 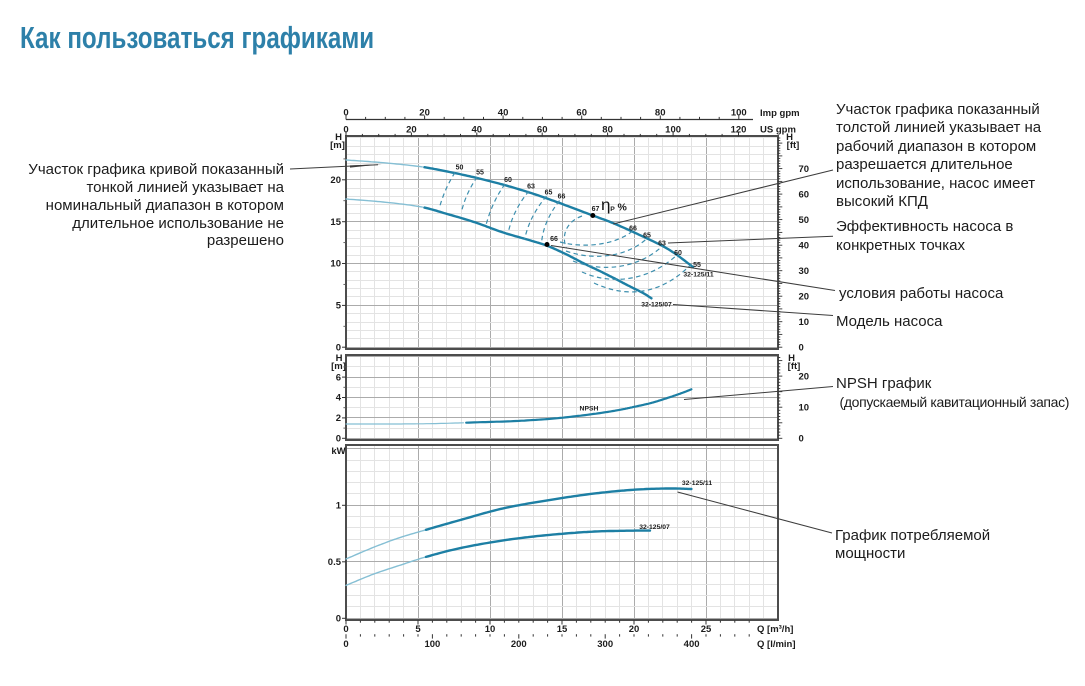 What do you see at coordinates (606, 205) in the screenshot?
I see `svg-text: η` at bounding box center [606, 205].